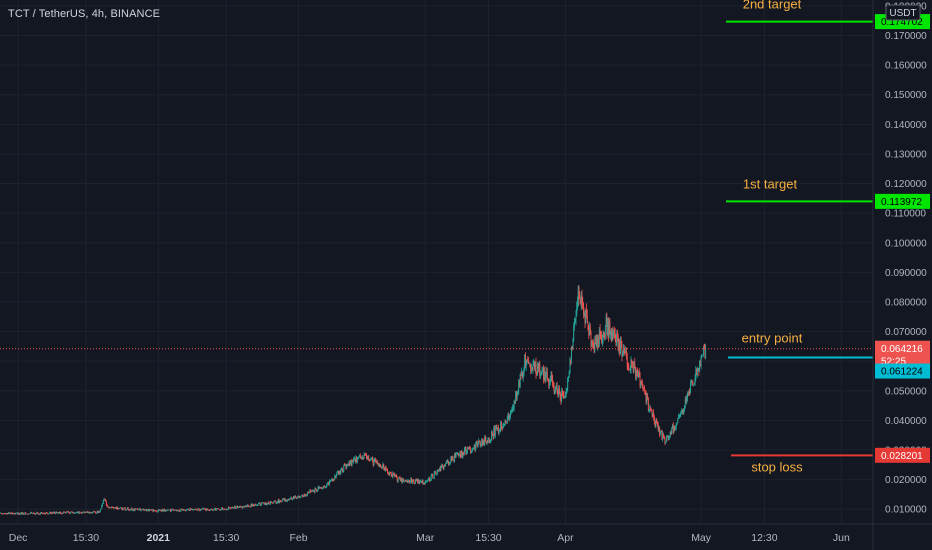  I want to click on level-price-label: 0.113972, so click(901, 202).